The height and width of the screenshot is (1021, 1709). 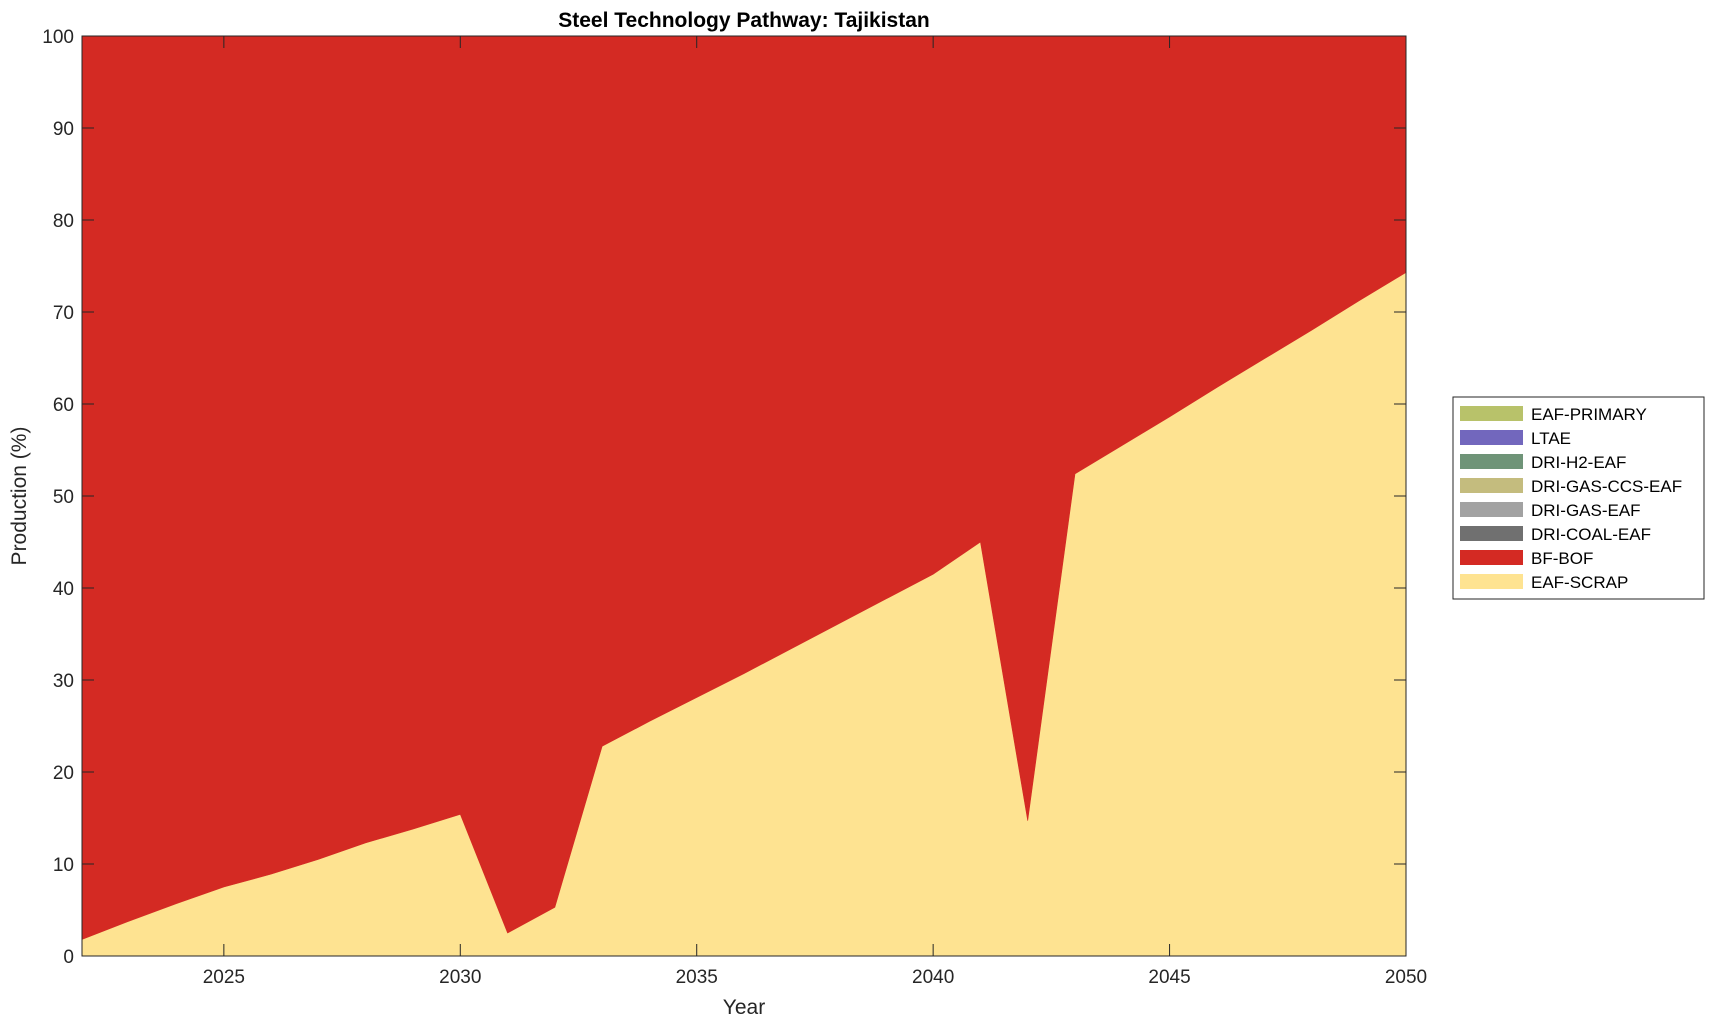 What do you see at coordinates (1606, 486) in the screenshot?
I see `legend-label: DRI-GAS-CCS-EAF` at bounding box center [1606, 486].